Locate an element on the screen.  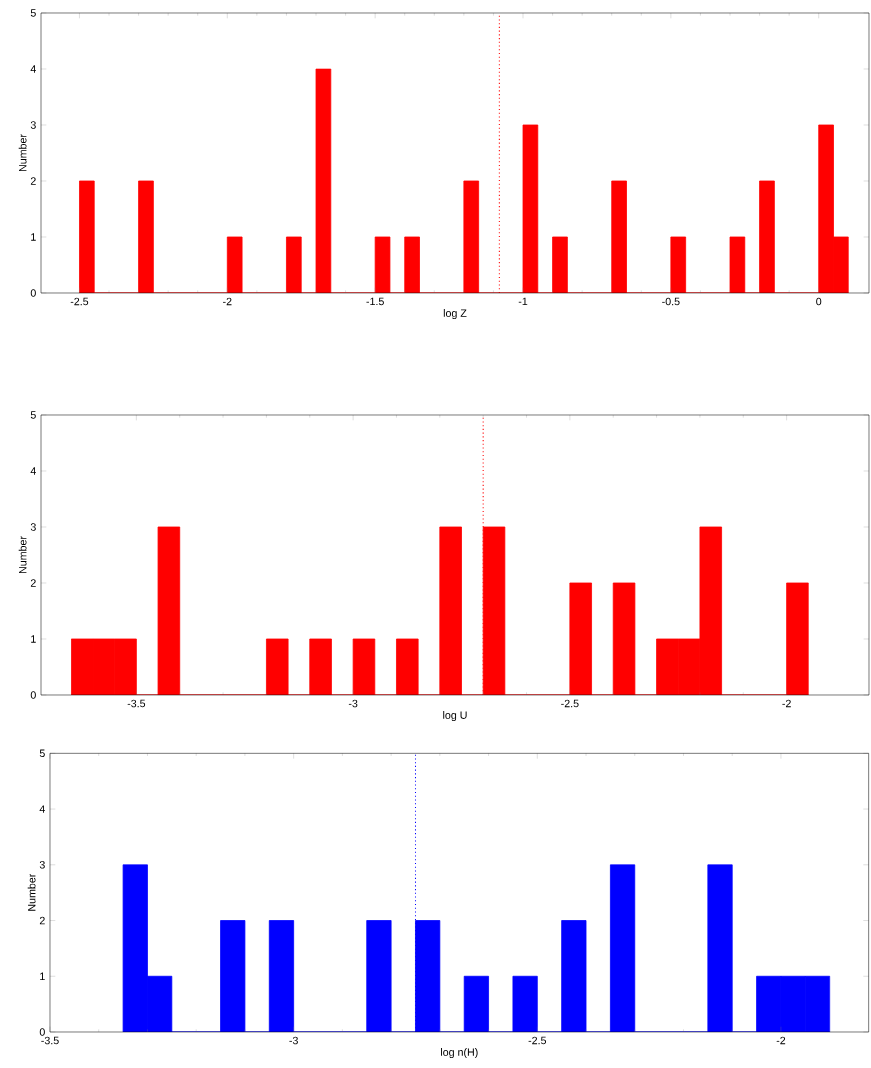
x-axis-title: log n(H) is located at coordinates (459, 1053).